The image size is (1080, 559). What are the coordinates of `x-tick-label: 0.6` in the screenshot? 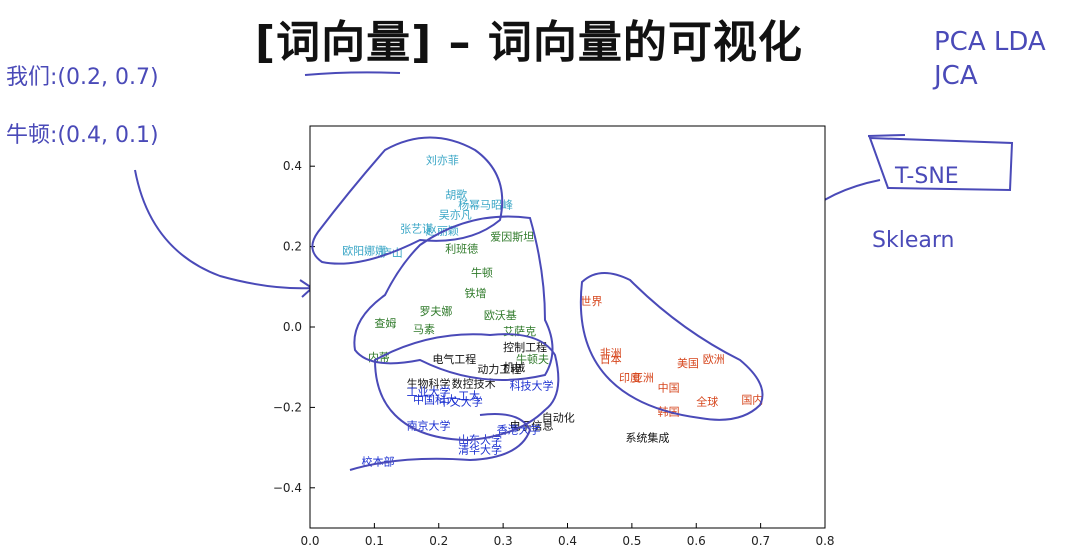 It's located at (696, 541).